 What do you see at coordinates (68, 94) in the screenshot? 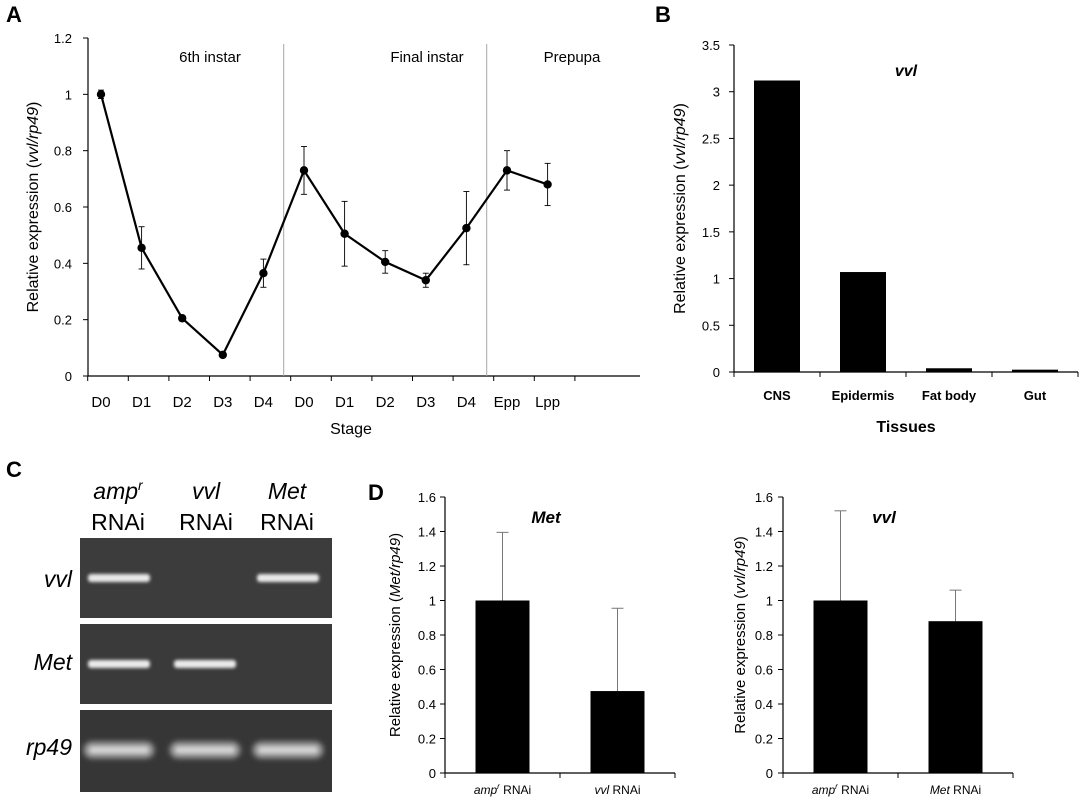
I see `chart-a-ytick-label: 1` at bounding box center [68, 94].